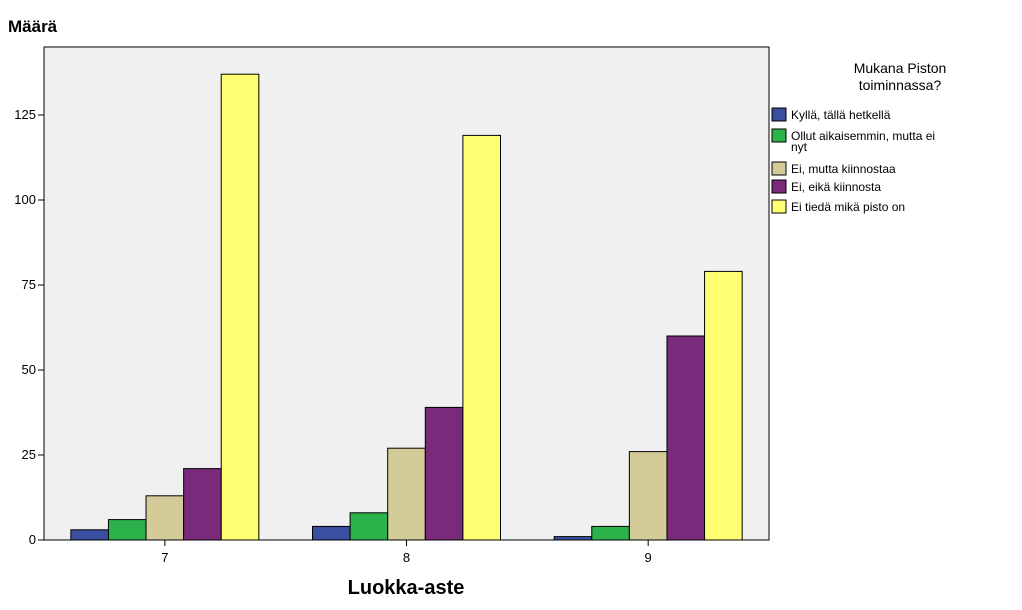 This screenshot has width=1022, height=610. I want to click on legend-label: Kyllä, tällä hetkellä, so click(841, 115).